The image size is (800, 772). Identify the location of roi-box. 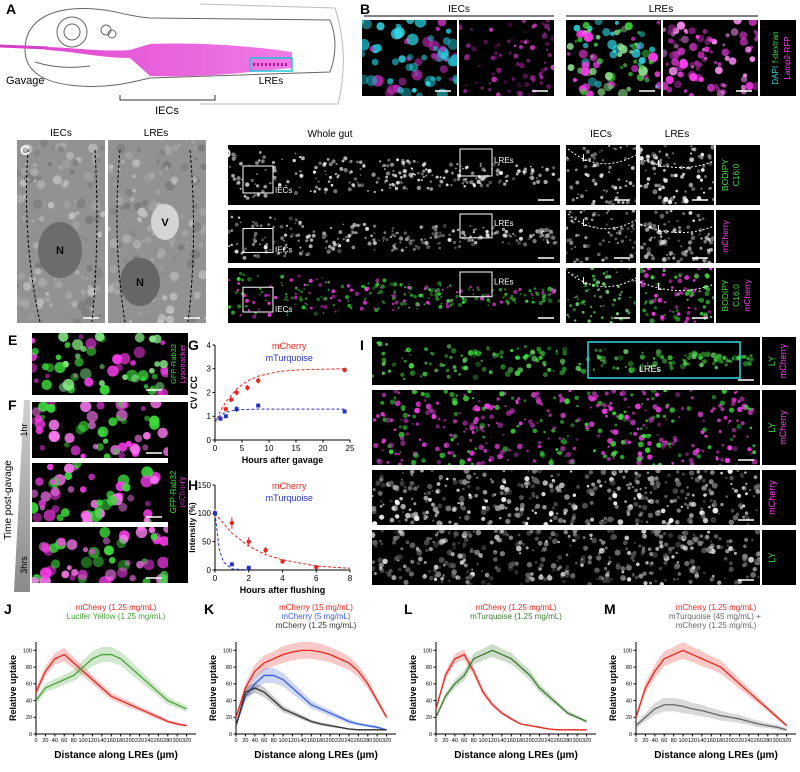
(664, 360).